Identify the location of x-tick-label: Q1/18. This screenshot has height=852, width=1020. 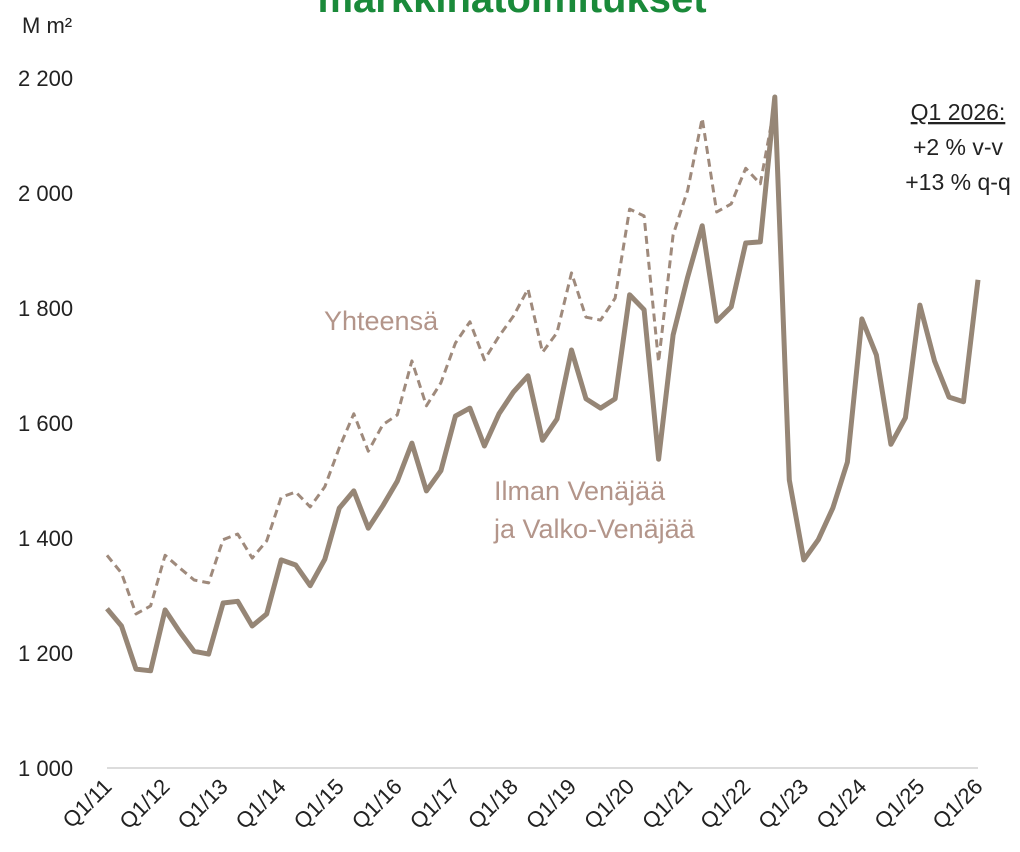
(493, 804).